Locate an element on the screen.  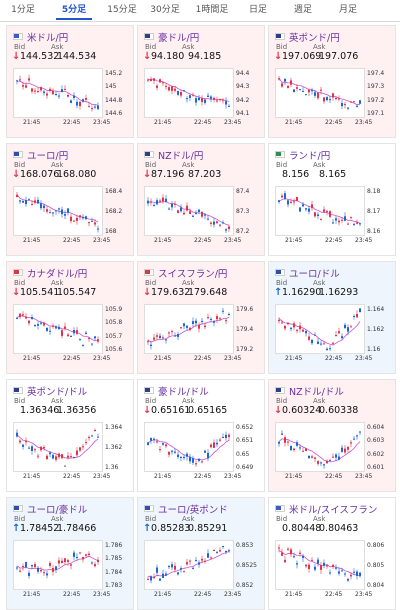
pair-name: NZドル/ドル is located at coordinates (316, 392).